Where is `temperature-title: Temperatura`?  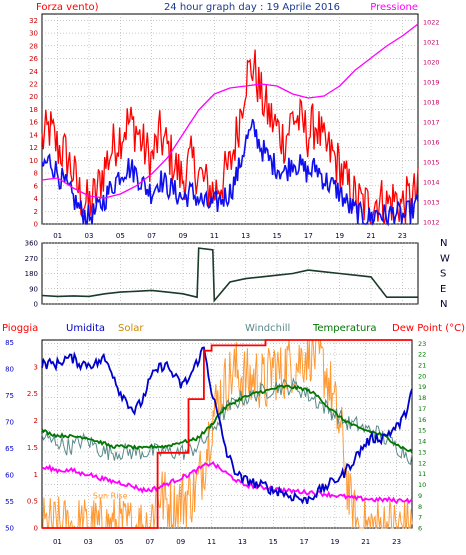
temperature-title: Temperatura is located at coordinates (344, 328).